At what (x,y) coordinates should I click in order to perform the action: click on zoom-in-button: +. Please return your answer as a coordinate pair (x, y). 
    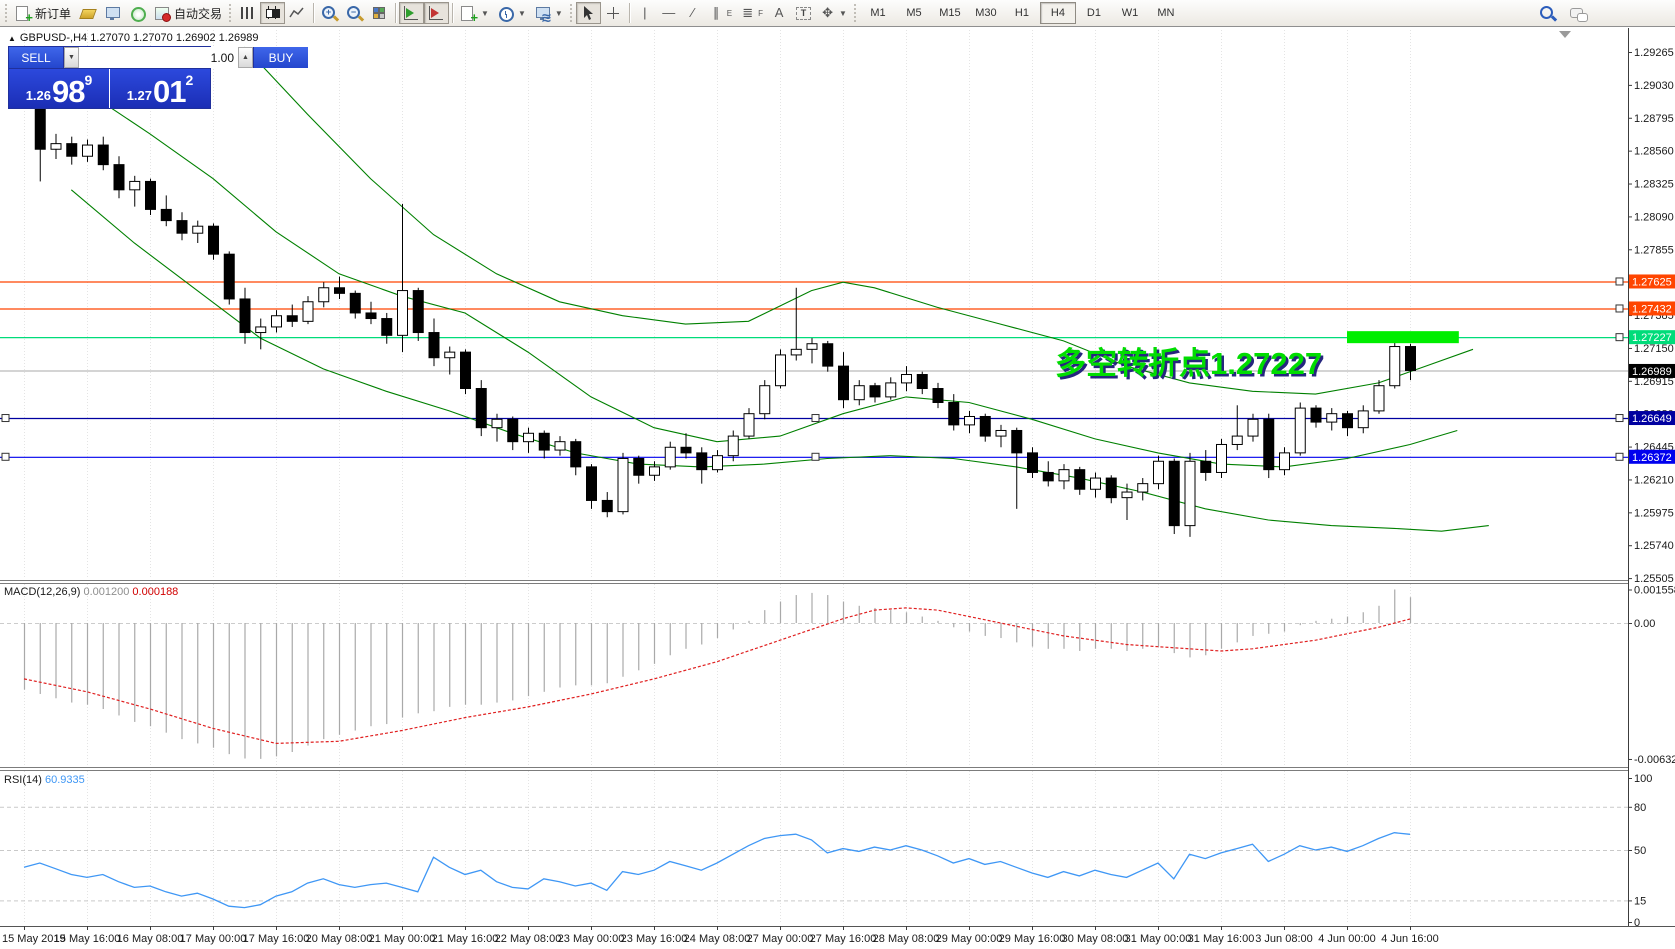
    Looking at the image, I should click on (329, 13).